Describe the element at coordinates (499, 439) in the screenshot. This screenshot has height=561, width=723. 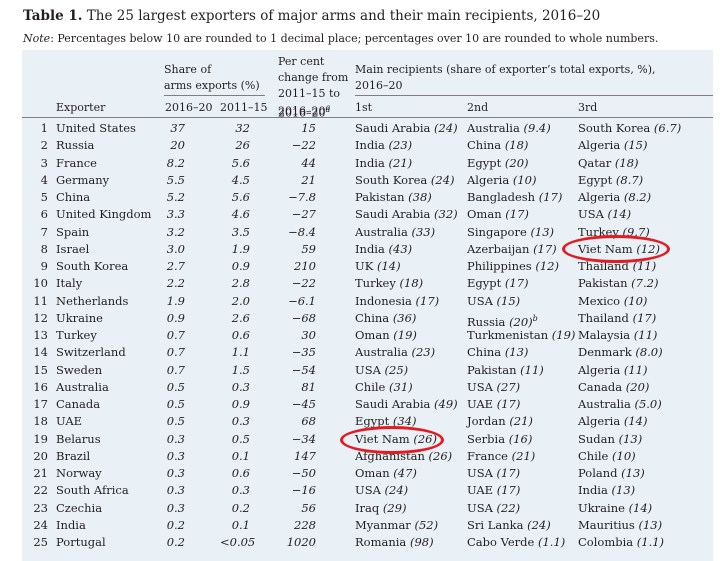
I see `recipient-second-cell: Serbia (16)` at that location.